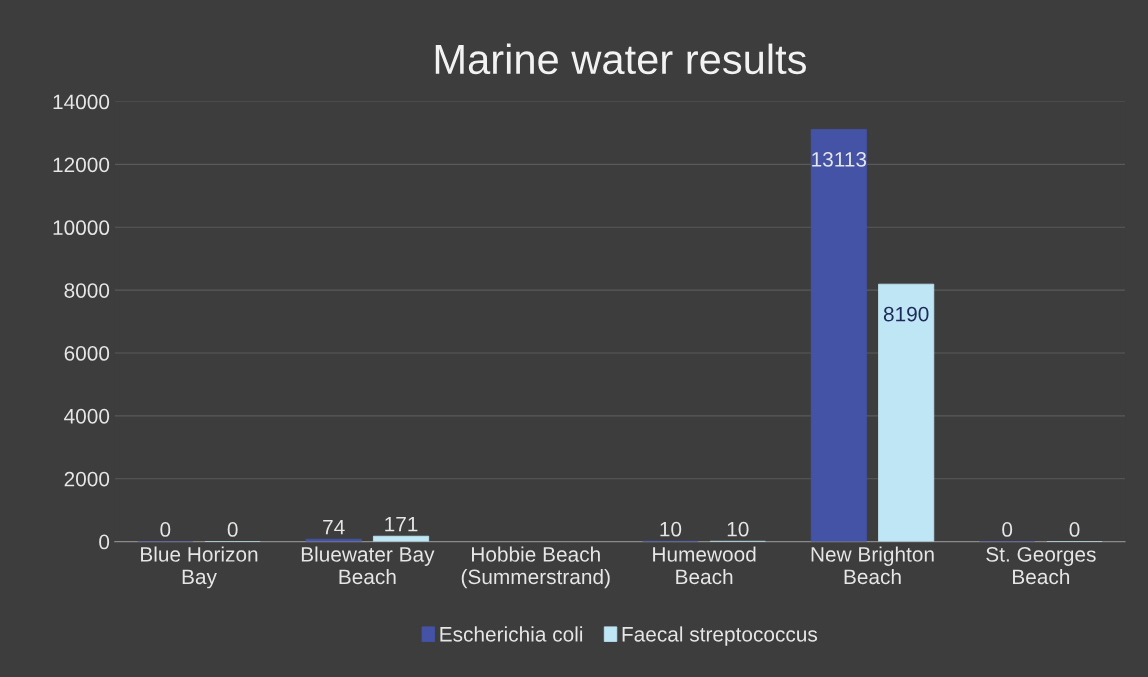 The width and height of the screenshot is (1148, 677). What do you see at coordinates (81, 102) in the screenshot?
I see `y-tick-label: 14000` at bounding box center [81, 102].